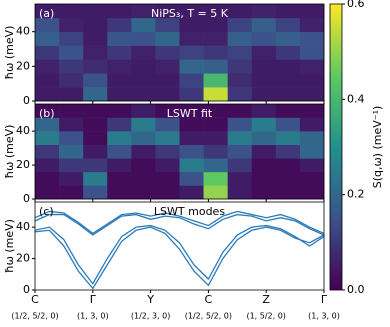 This screenshot has height=327, width=390. What do you see at coordinates (265, 316) in the screenshot?
I see `x-tick-sublabel: (1, 5/2, 0)` at bounding box center [265, 316].